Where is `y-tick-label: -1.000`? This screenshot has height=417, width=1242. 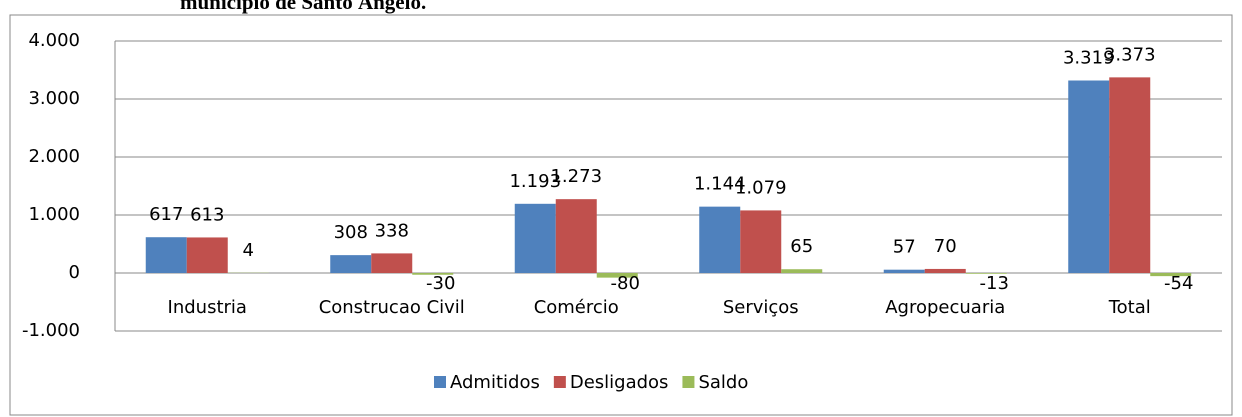
y-tick-label: -1.000 is located at coordinates (51, 330).